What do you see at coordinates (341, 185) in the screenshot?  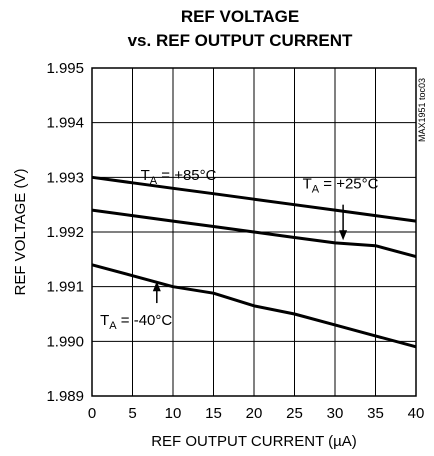 I see `annotation-a25: TA = +25°C` at bounding box center [341, 185].